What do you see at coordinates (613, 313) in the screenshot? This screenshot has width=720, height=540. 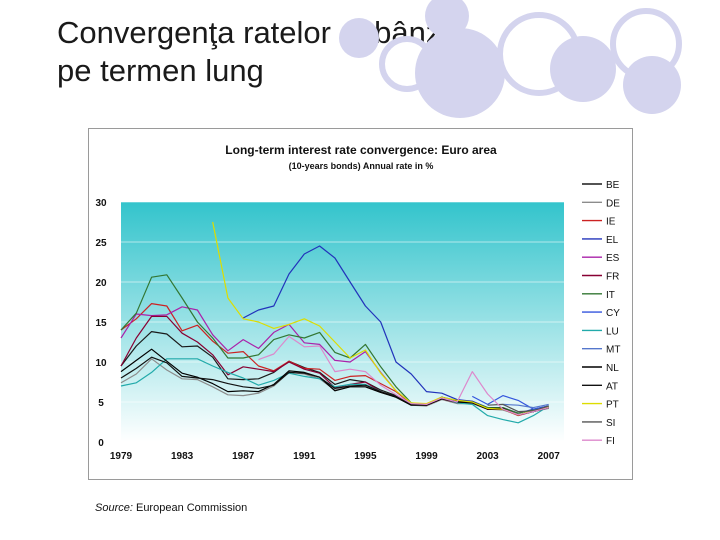 I see `legend-label-cy: CY` at bounding box center [613, 313].